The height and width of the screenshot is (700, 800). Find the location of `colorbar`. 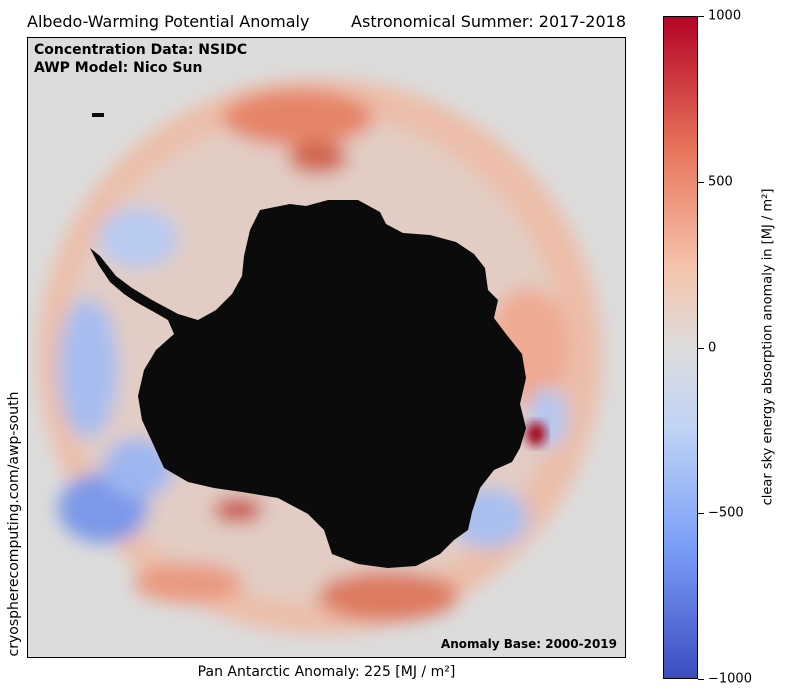

colorbar is located at coordinates (680, 347).